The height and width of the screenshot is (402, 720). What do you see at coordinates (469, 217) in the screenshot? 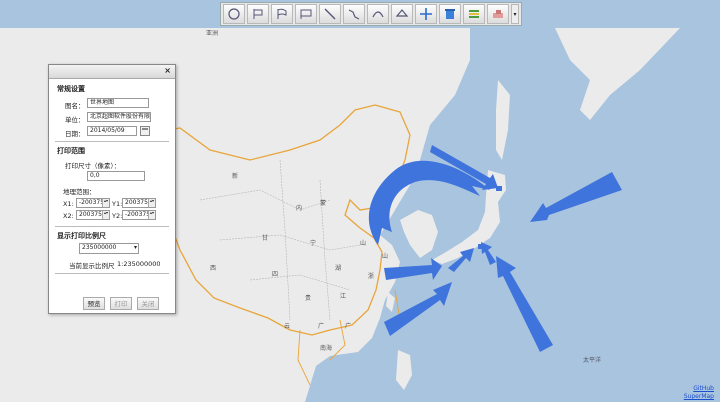
I see `land-japan` at bounding box center [469, 217].